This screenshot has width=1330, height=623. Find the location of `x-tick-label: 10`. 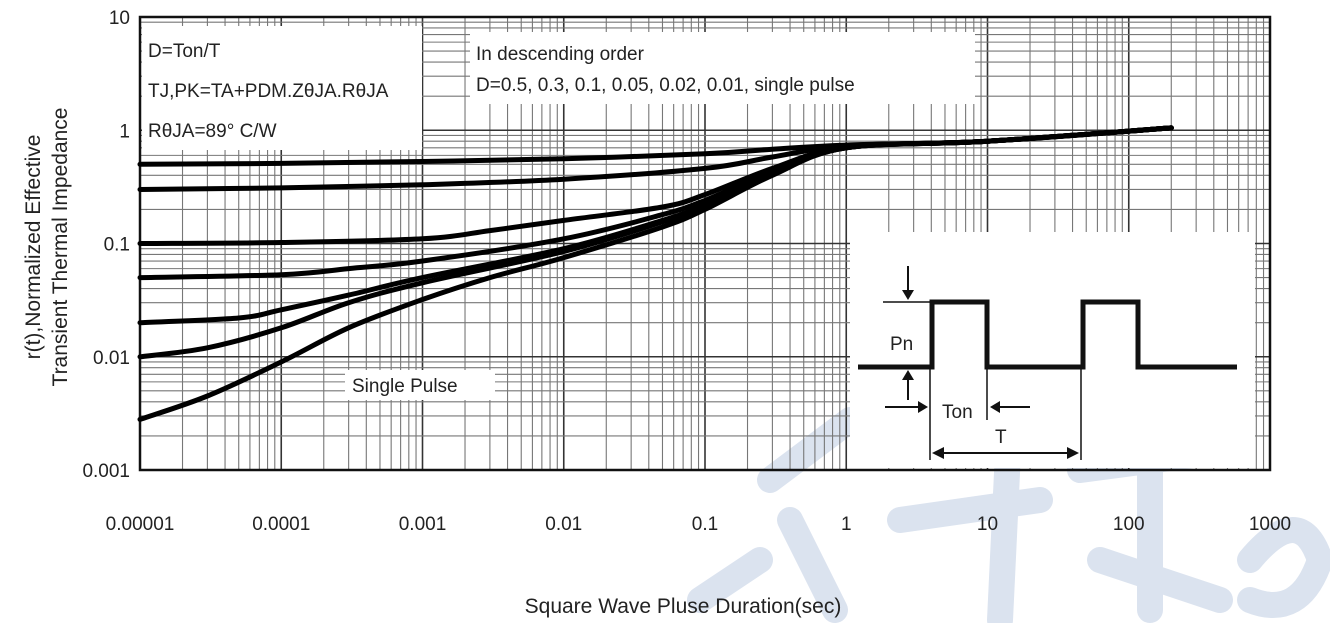

x-tick-label: 10 is located at coordinates (987, 524).